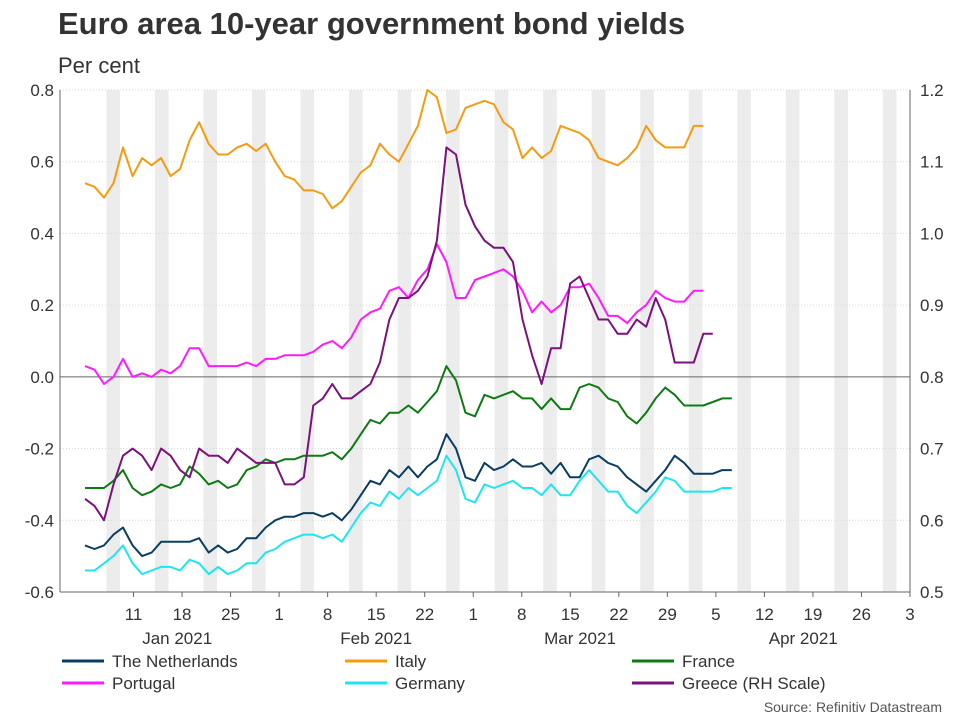  Describe the element at coordinates (99, 65) in the screenshot. I see `chart-subtitle: Per cent` at that location.